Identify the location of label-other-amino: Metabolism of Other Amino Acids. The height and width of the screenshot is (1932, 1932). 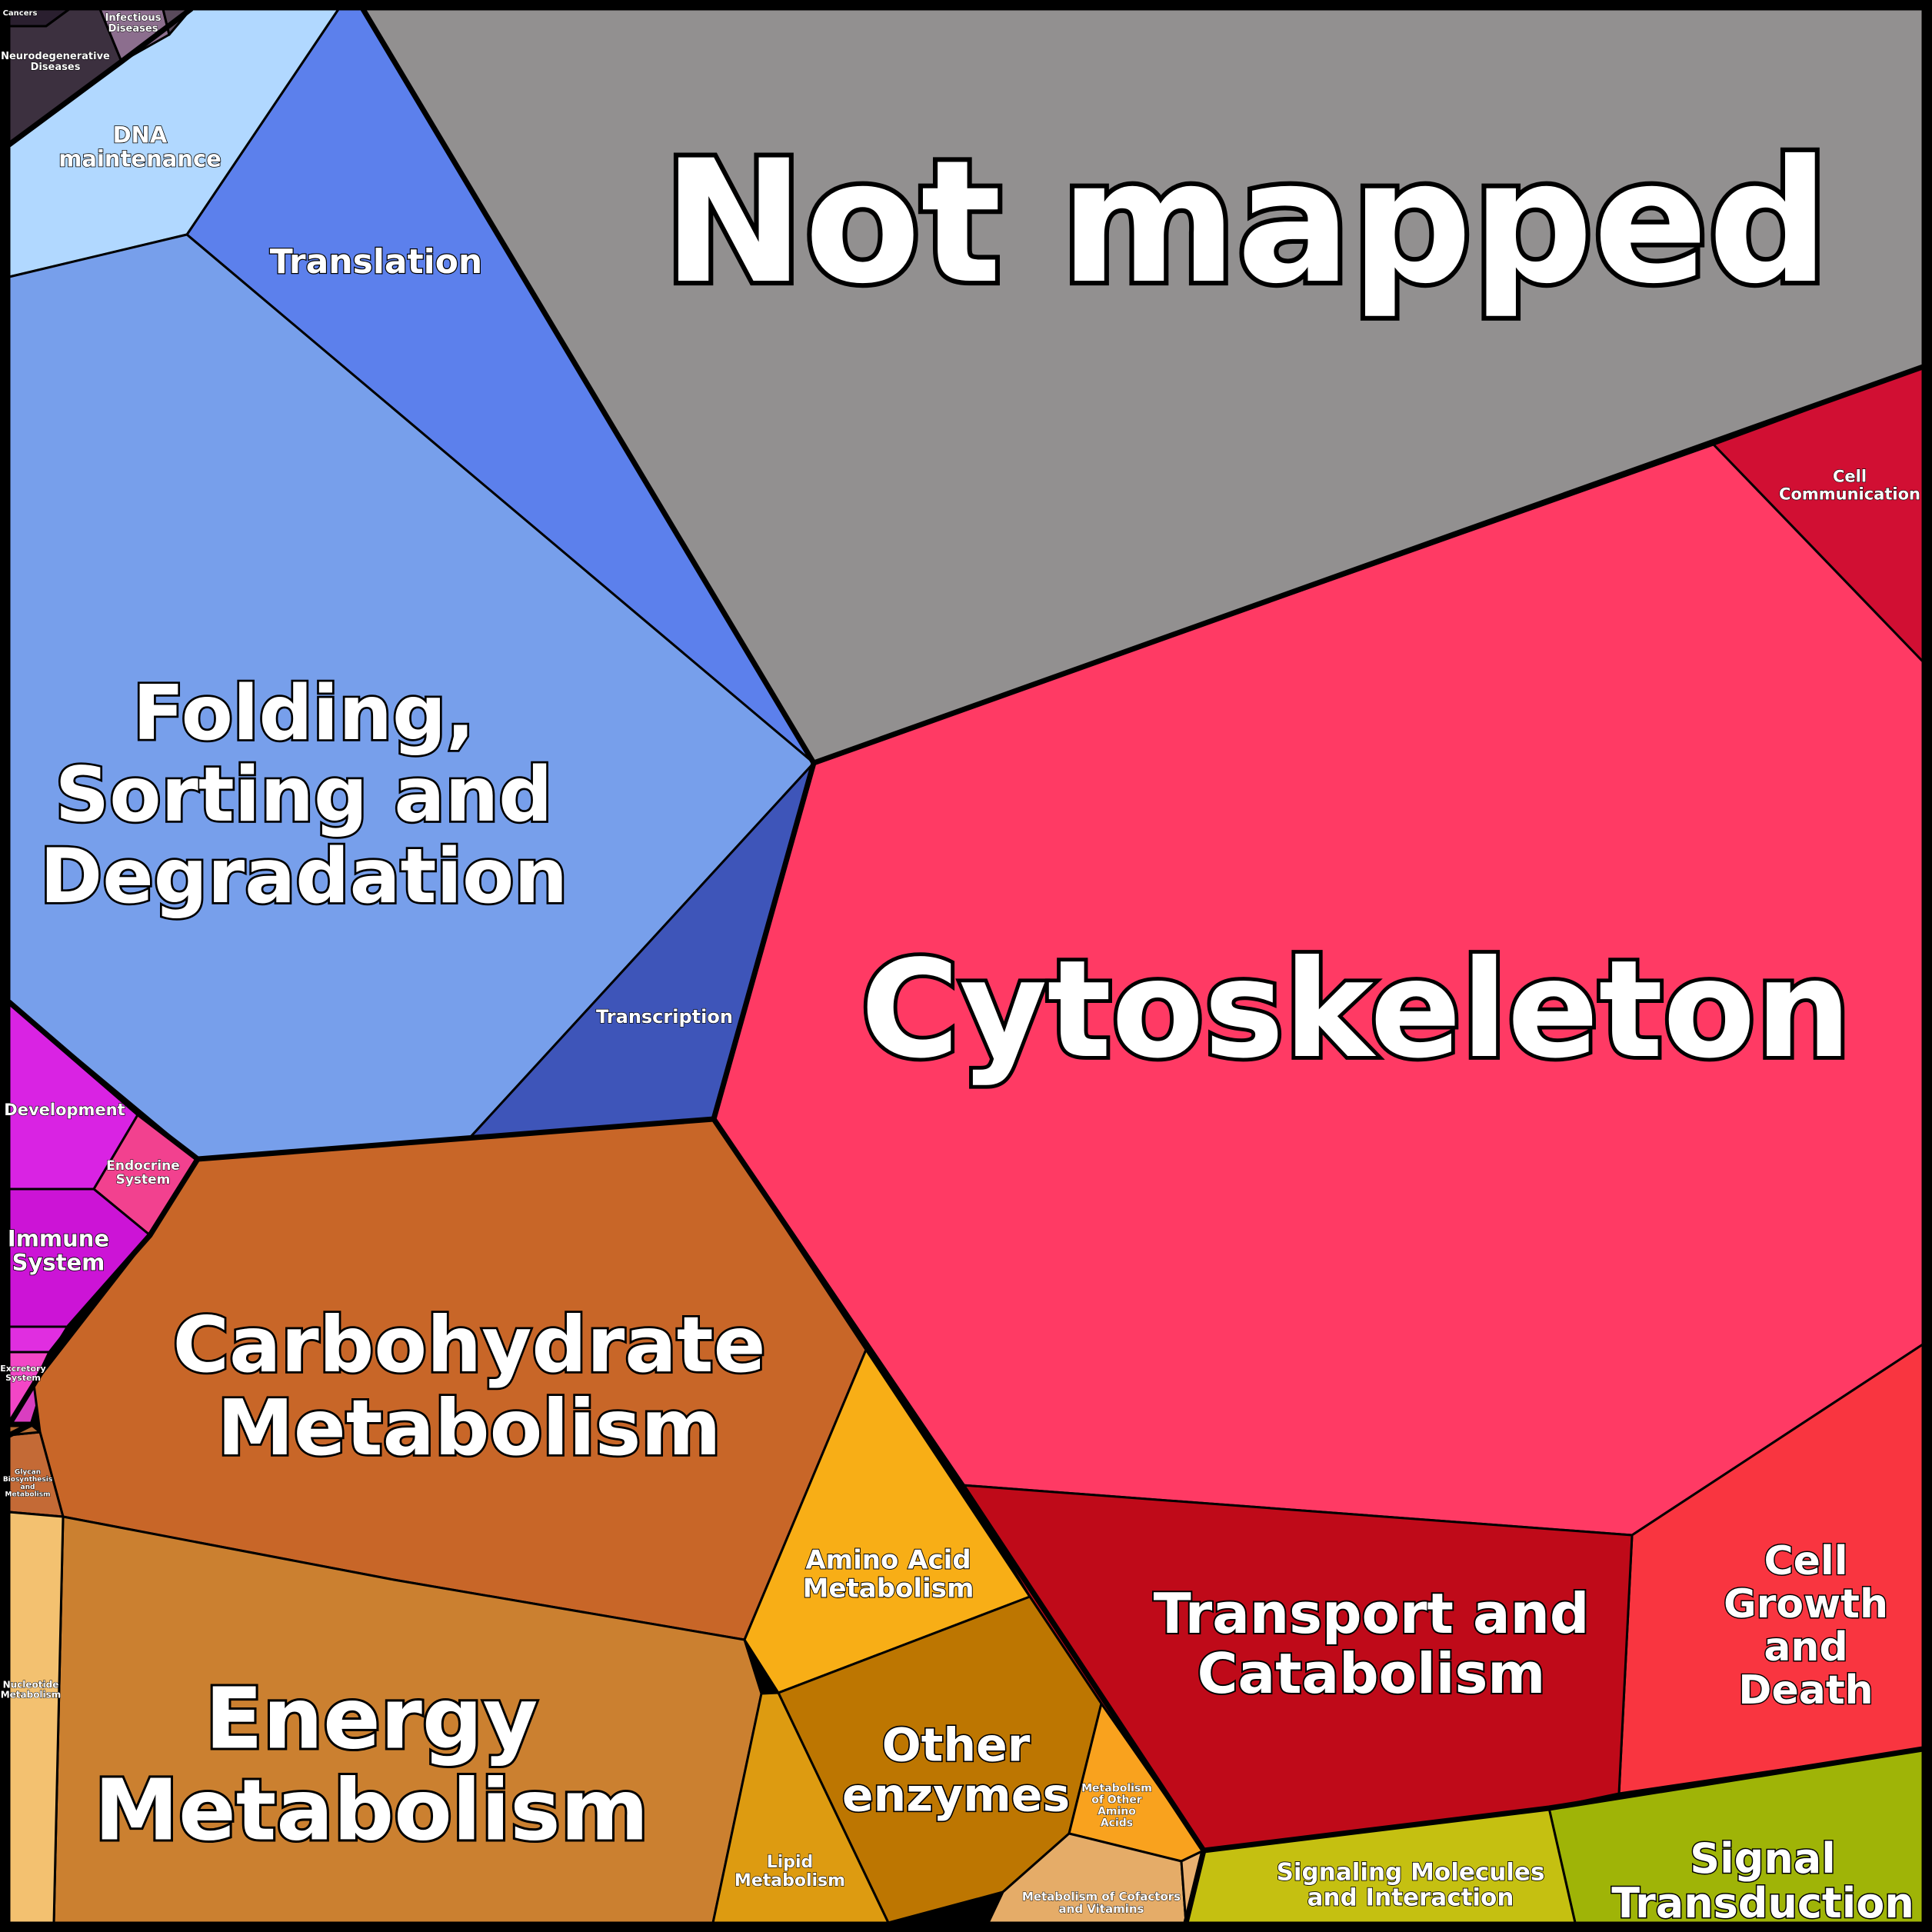
(1116, 1805).